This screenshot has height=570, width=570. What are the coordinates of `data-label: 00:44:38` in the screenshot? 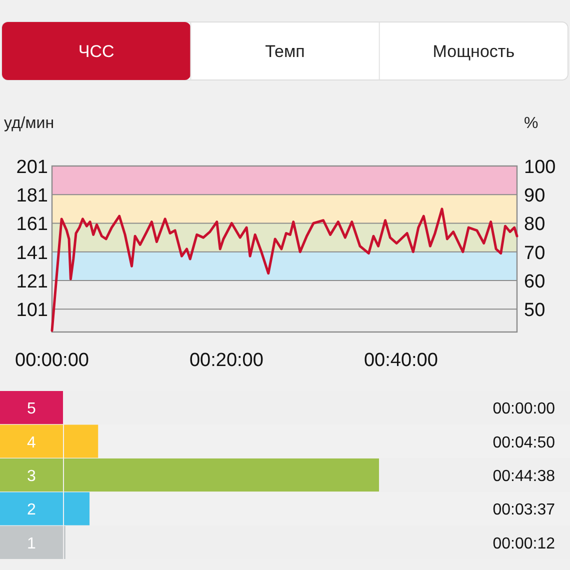 It's located at (524, 476).